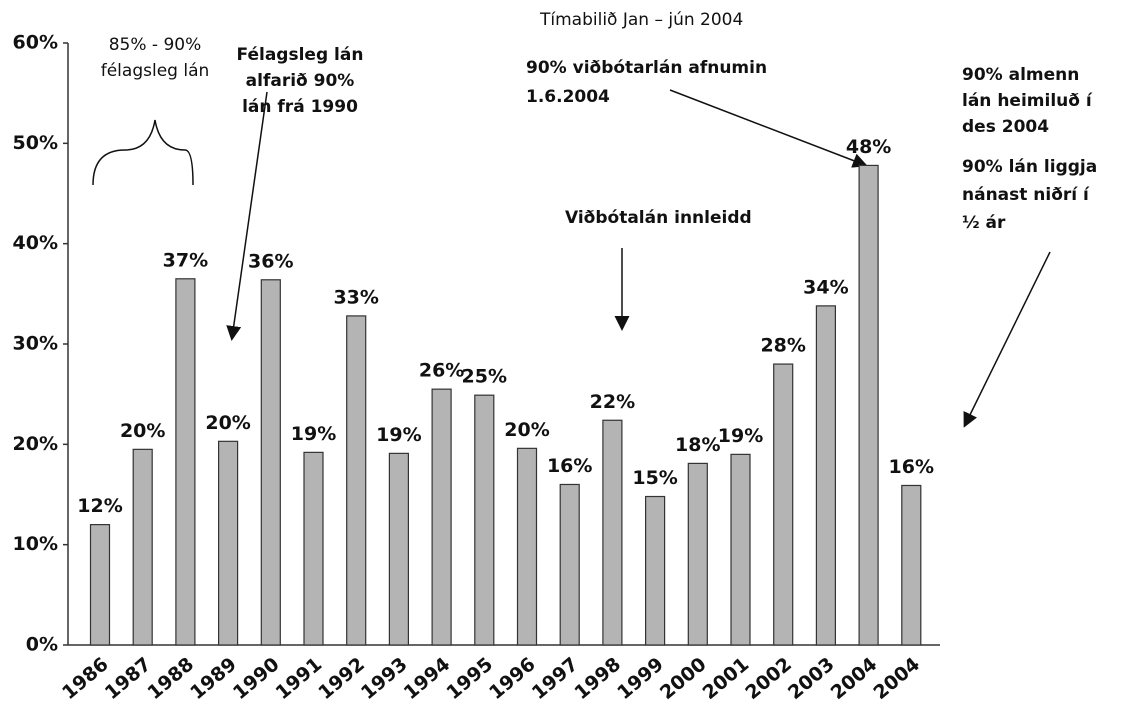  I want to click on x-tick-label: 1991, so click(299, 678).